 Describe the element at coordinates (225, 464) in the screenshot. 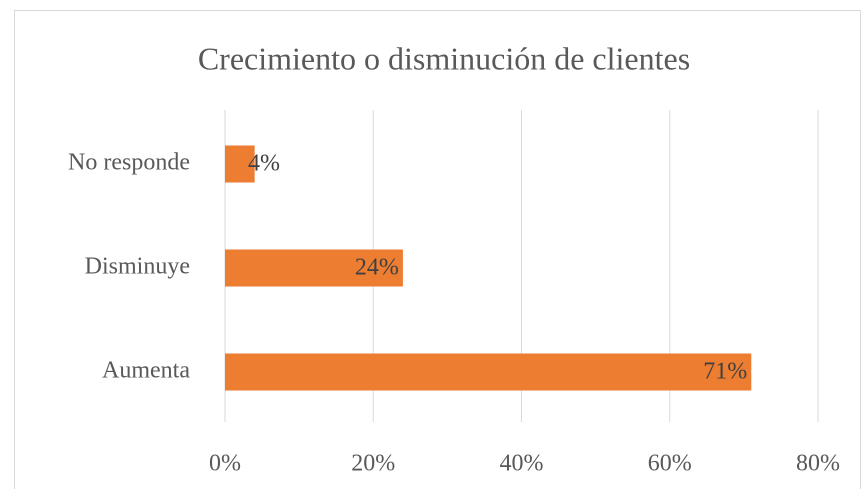

I see `x-tick-label: 0%` at that location.